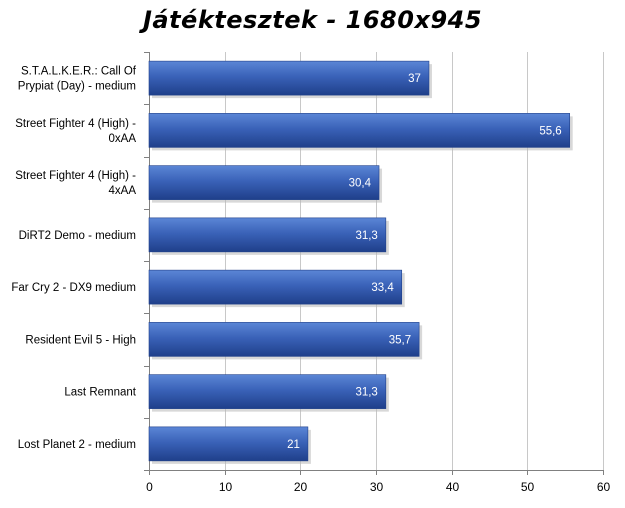 This screenshot has height=508, width=625. What do you see at coordinates (382, 288) in the screenshot?
I see `data-label: 33,4` at bounding box center [382, 288].